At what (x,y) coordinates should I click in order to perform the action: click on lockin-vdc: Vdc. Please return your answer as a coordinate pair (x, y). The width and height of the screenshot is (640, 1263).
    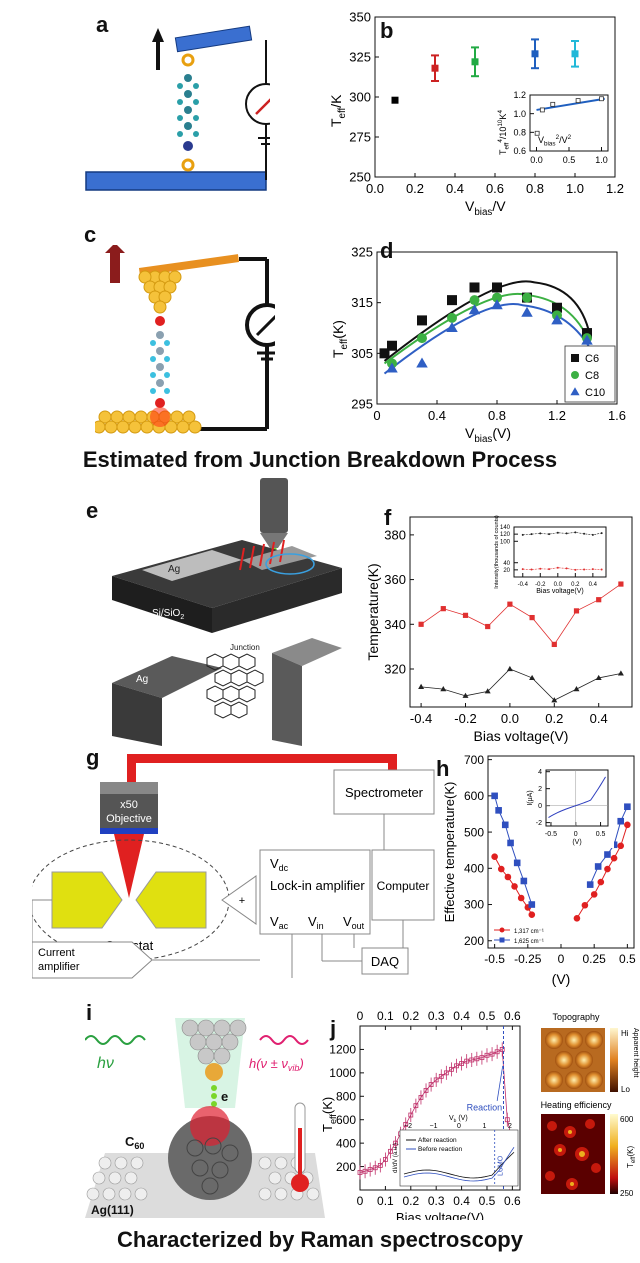
    Looking at the image, I should click on (279, 864).